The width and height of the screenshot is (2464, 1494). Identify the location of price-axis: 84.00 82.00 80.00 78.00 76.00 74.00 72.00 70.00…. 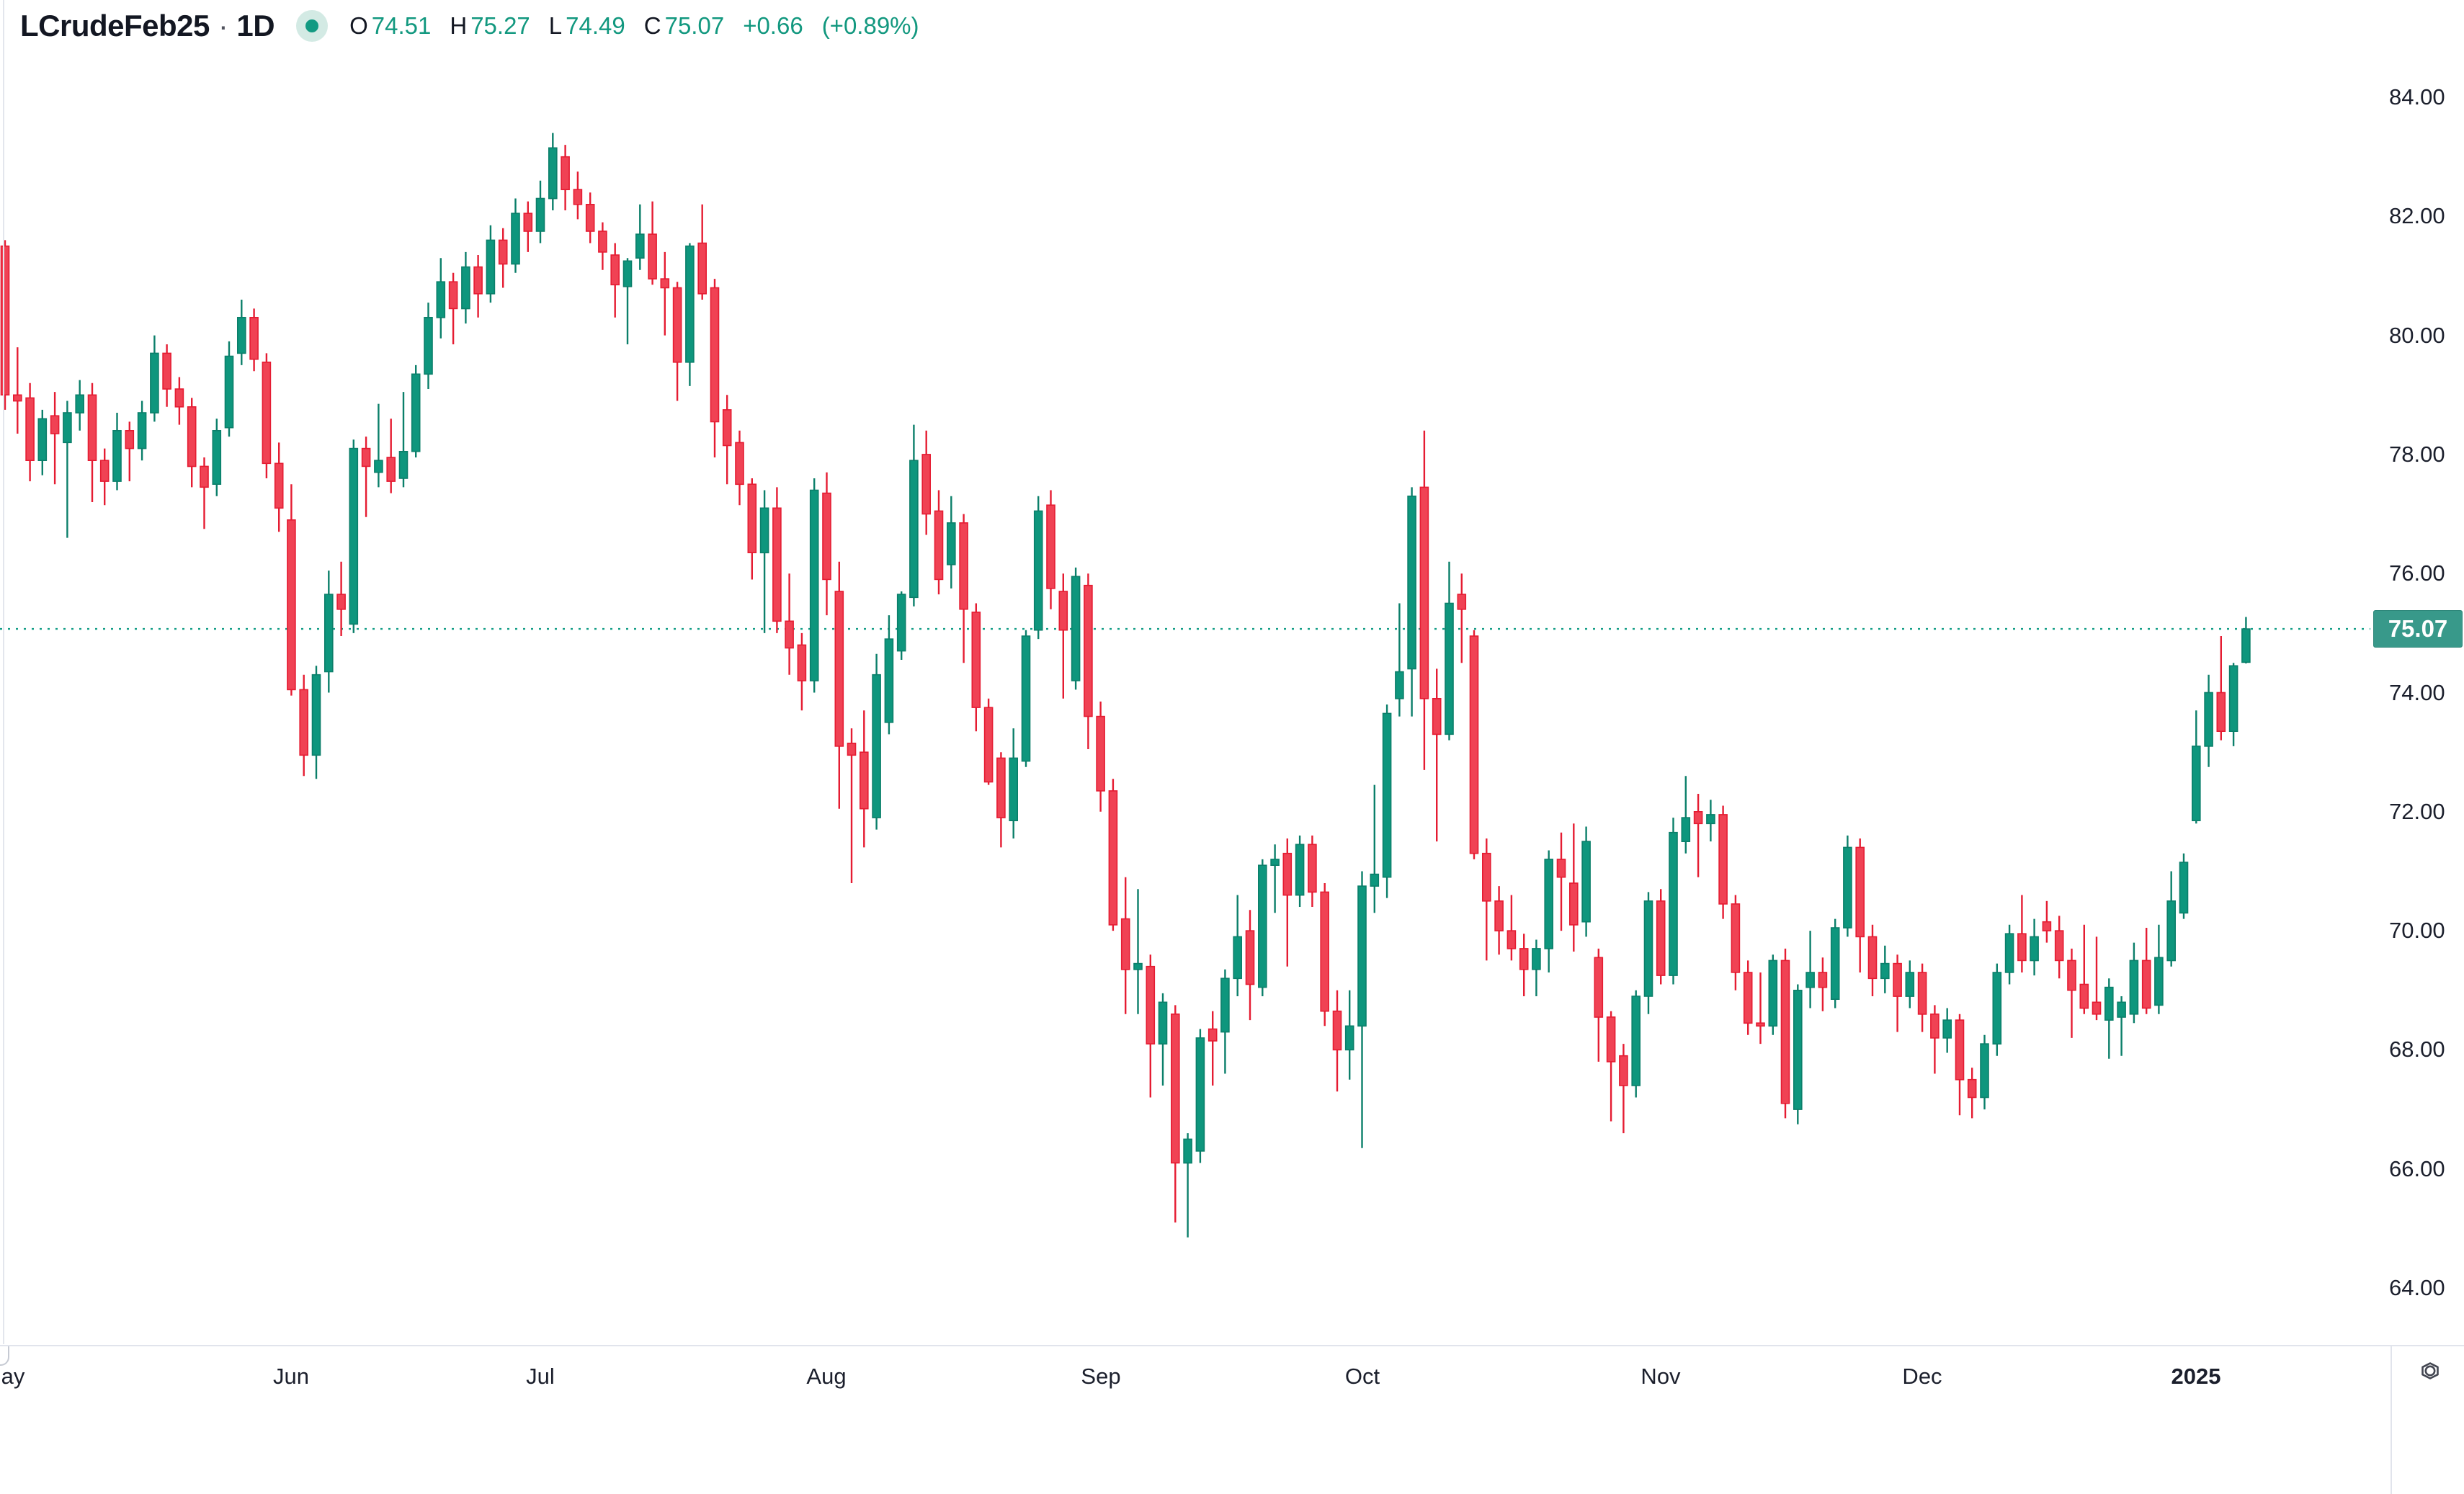
(2418, 672).